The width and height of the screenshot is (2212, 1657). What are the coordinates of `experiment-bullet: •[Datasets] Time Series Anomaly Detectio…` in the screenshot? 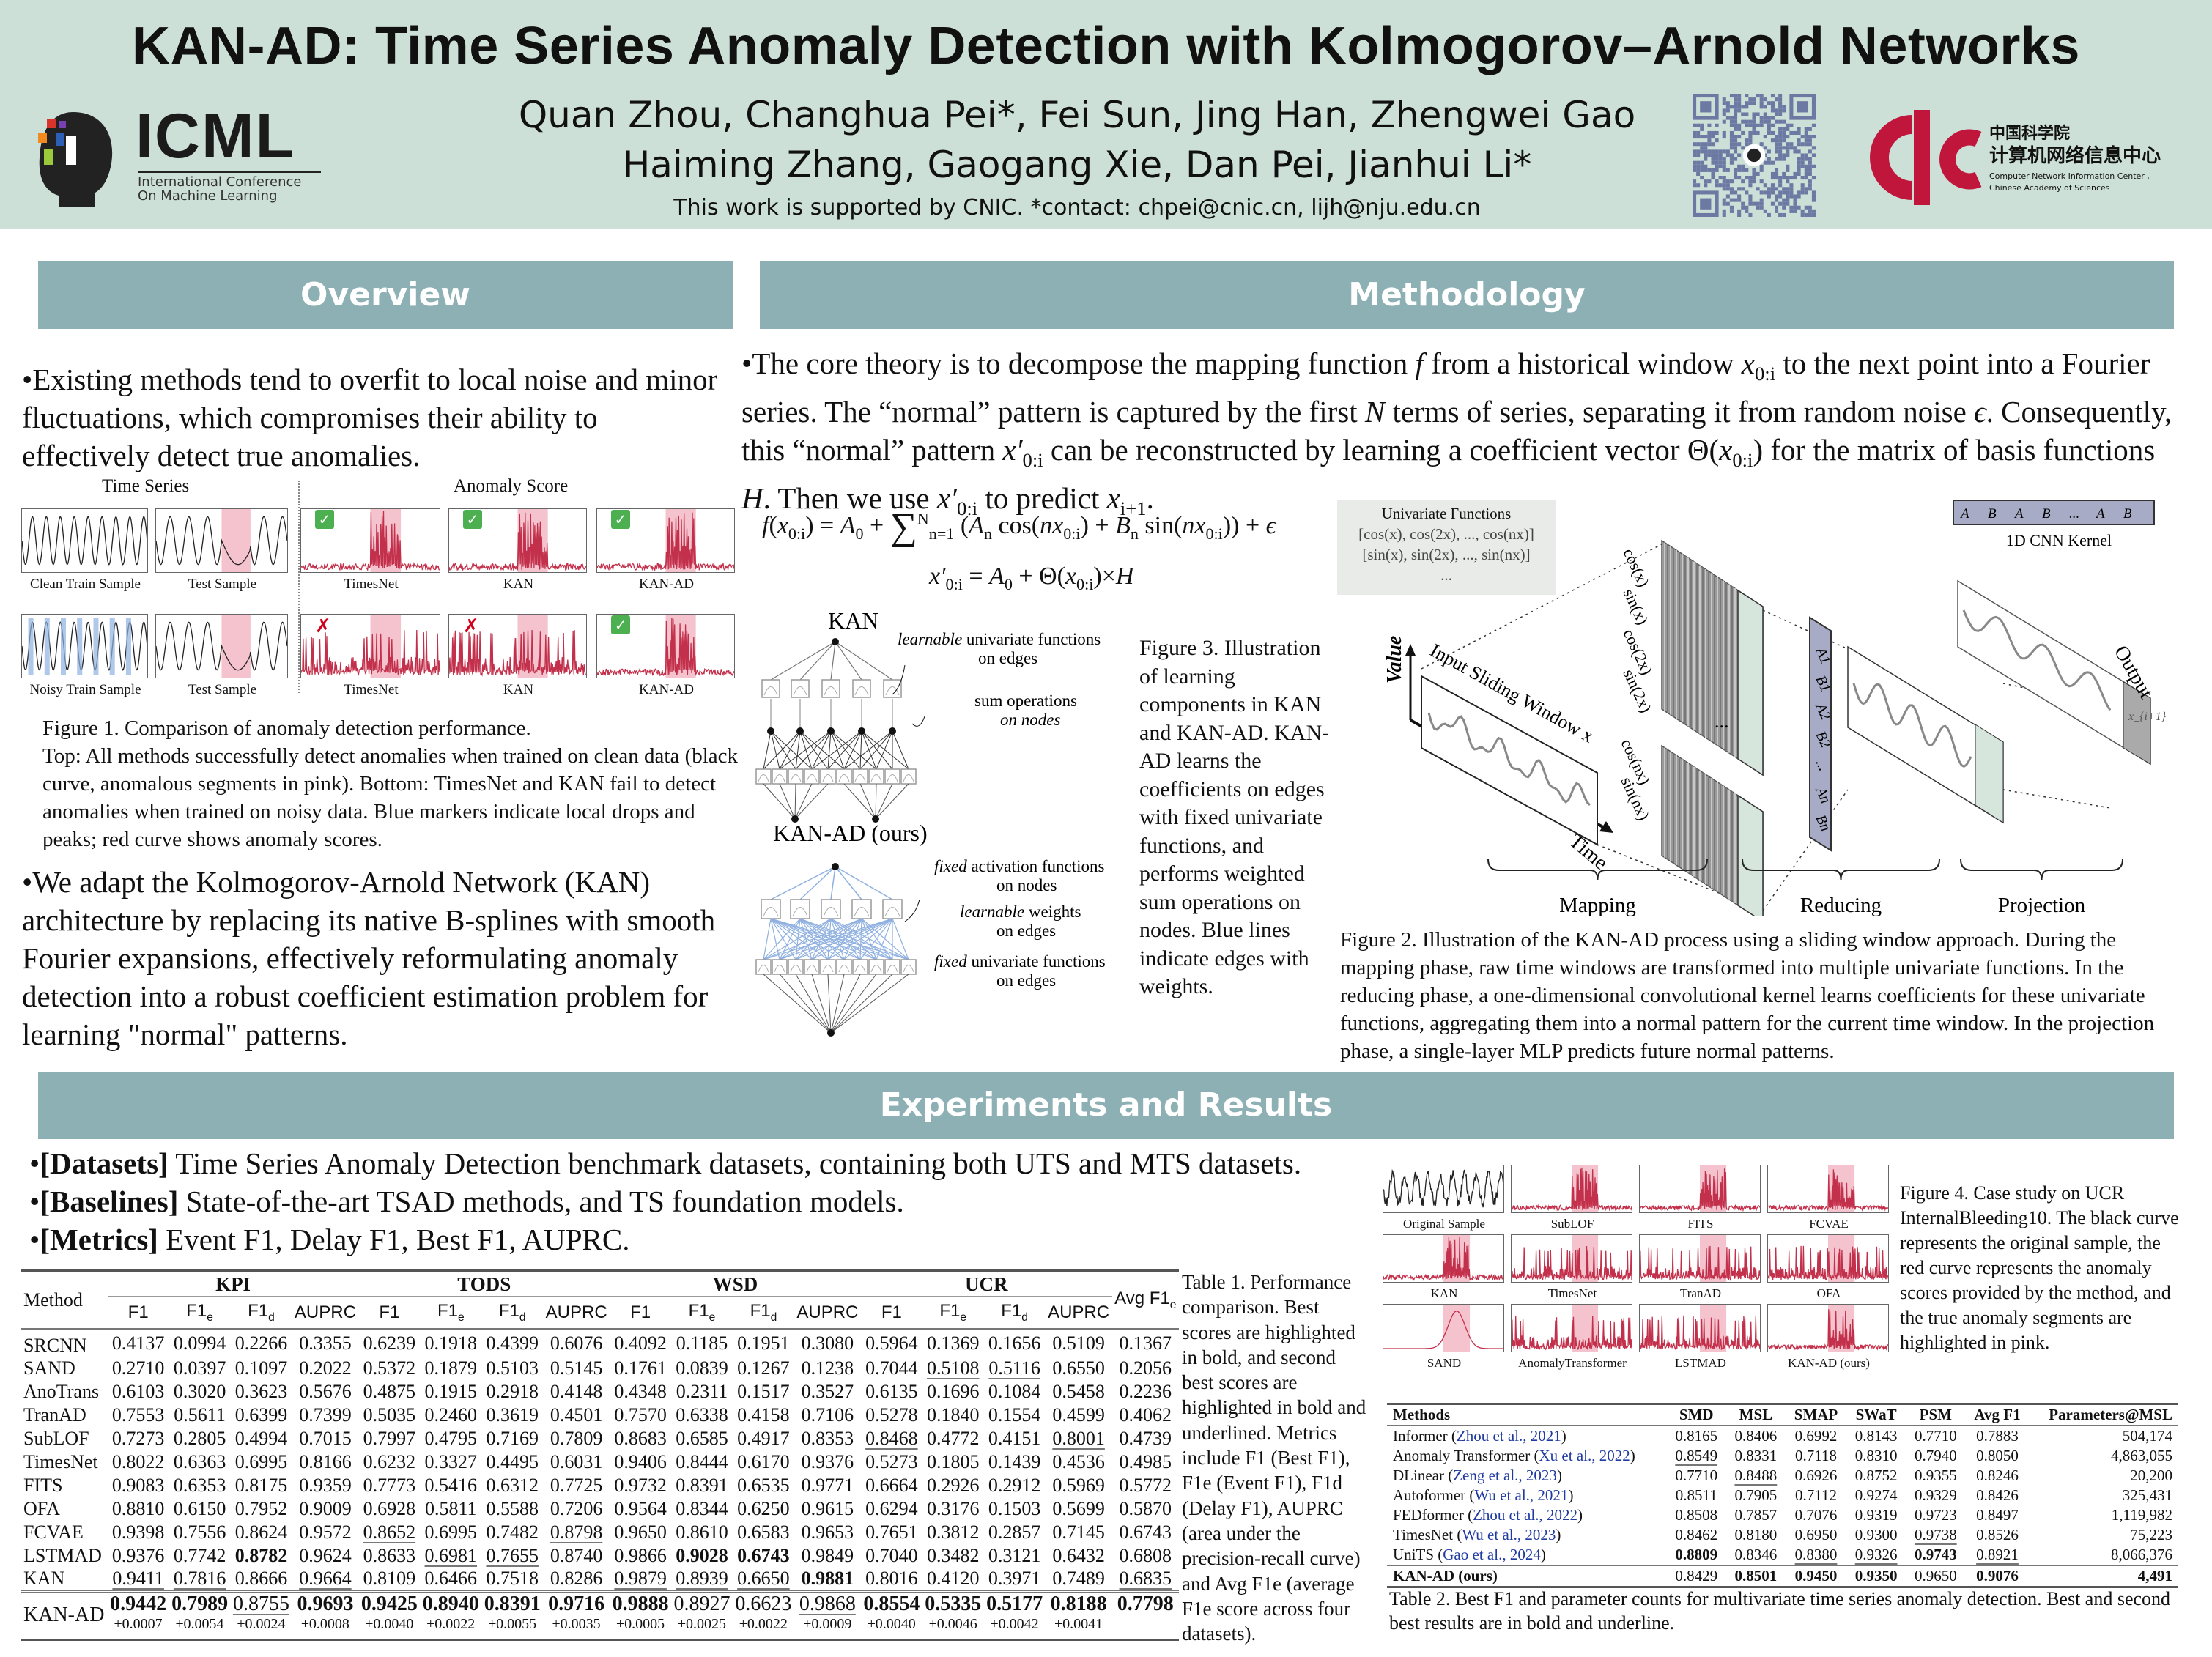 It's located at (710, 1163).